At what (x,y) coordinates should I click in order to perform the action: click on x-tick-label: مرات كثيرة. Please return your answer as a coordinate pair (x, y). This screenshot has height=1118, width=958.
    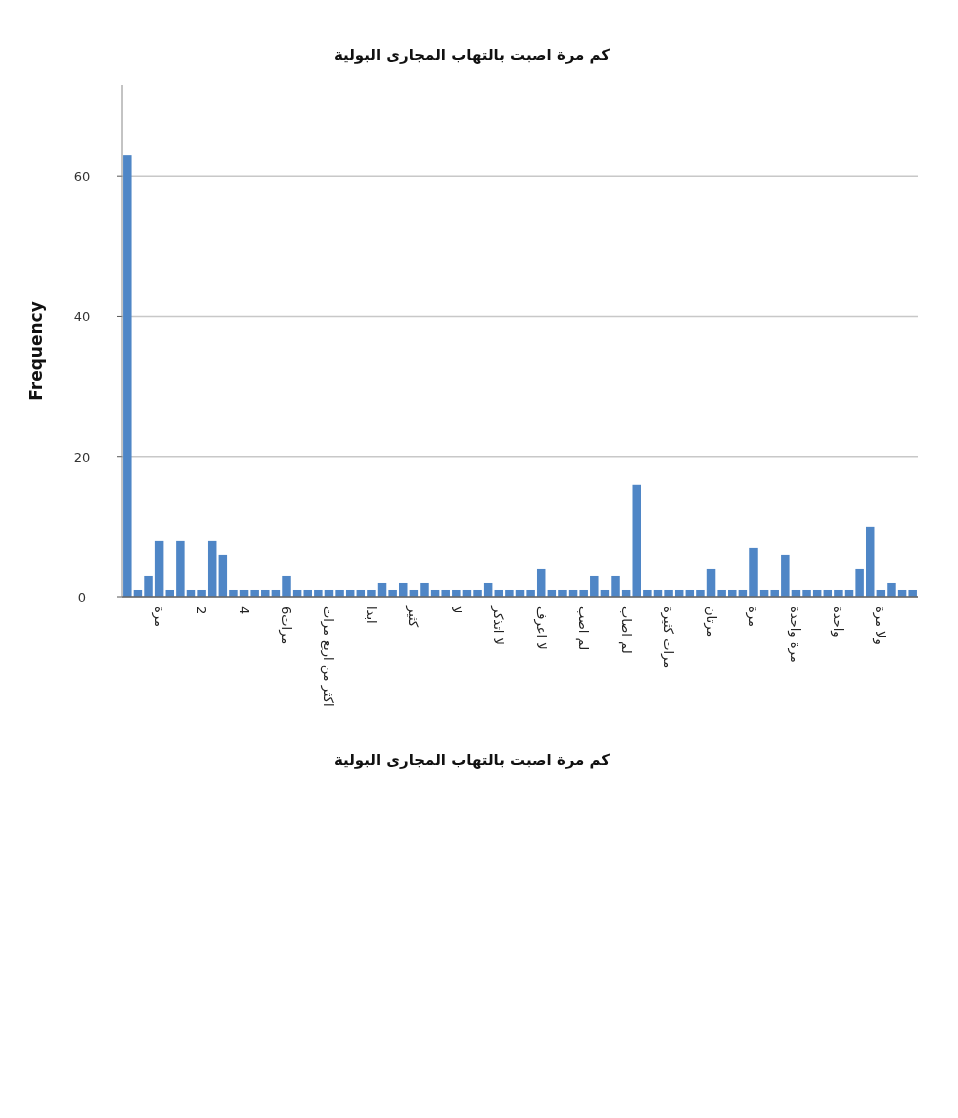
    Looking at the image, I should click on (668, 637).